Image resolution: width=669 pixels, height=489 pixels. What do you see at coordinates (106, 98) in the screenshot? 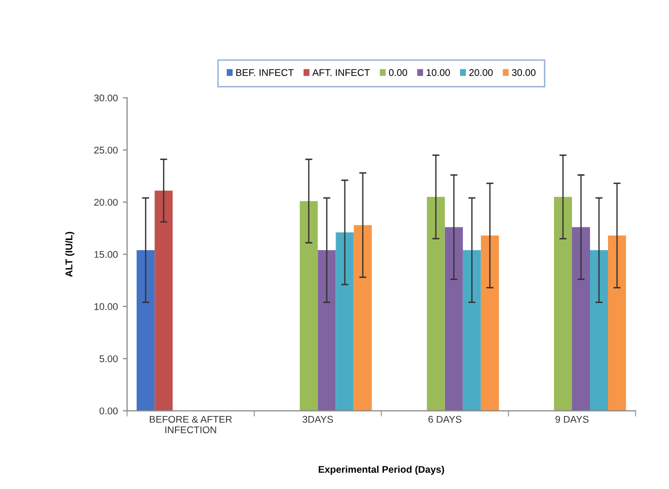
I see `y-tick-label: 30.00` at bounding box center [106, 98].